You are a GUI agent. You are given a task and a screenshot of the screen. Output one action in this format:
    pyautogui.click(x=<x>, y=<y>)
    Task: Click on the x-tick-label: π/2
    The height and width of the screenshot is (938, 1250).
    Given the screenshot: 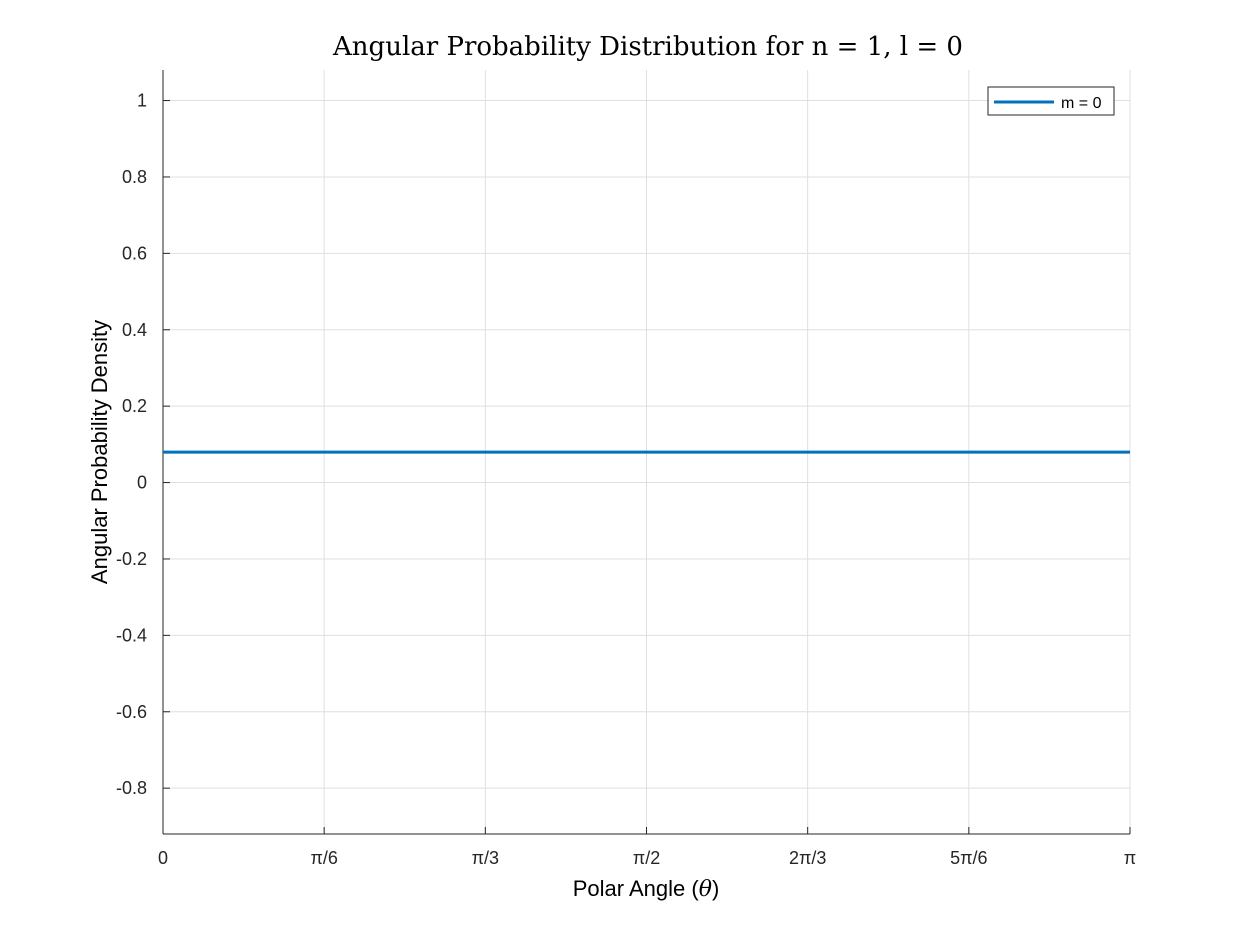 What is the action you would take?
    pyautogui.click(x=646, y=858)
    